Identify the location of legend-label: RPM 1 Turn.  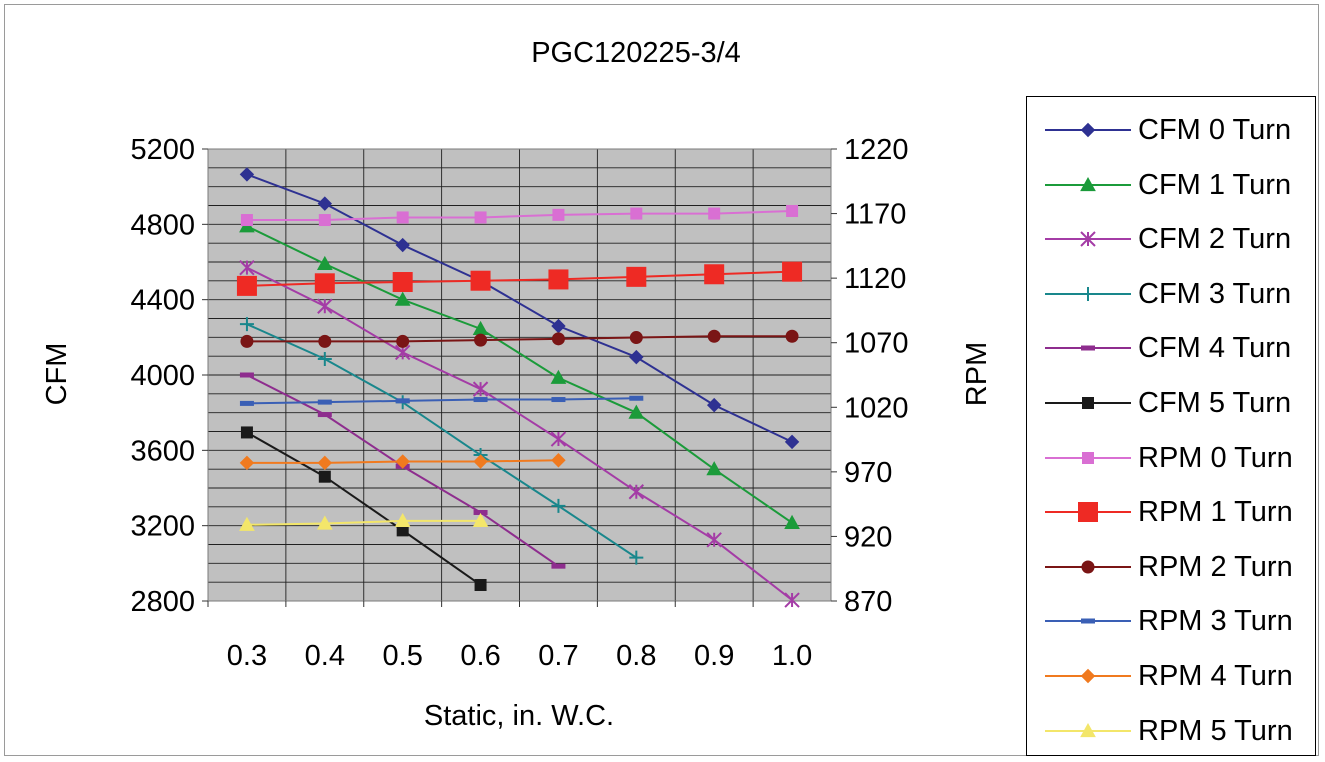
(1215, 512).